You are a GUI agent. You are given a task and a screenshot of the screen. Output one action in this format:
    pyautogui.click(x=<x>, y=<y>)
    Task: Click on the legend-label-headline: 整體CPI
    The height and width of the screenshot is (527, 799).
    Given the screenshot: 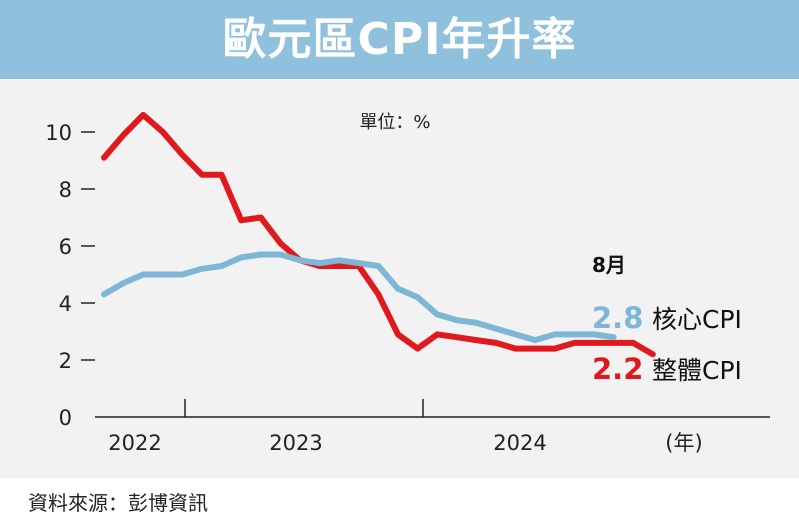 What is the action you would take?
    pyautogui.click(x=697, y=370)
    